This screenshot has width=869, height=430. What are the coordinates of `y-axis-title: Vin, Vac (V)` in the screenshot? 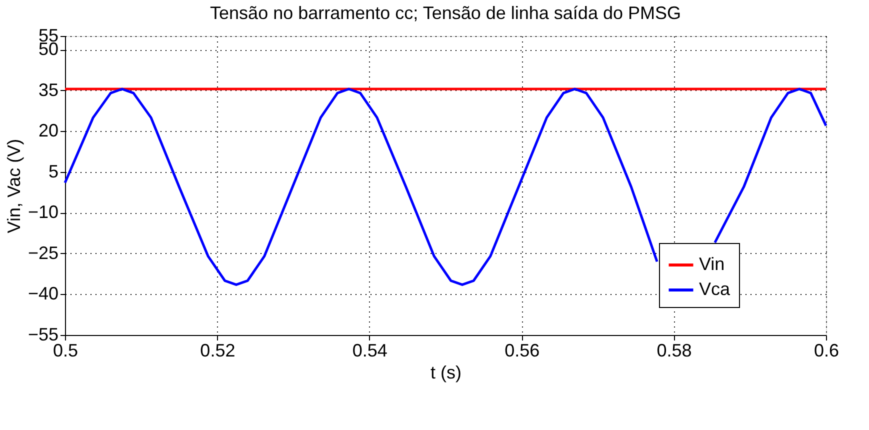 It's located at (14, 186).